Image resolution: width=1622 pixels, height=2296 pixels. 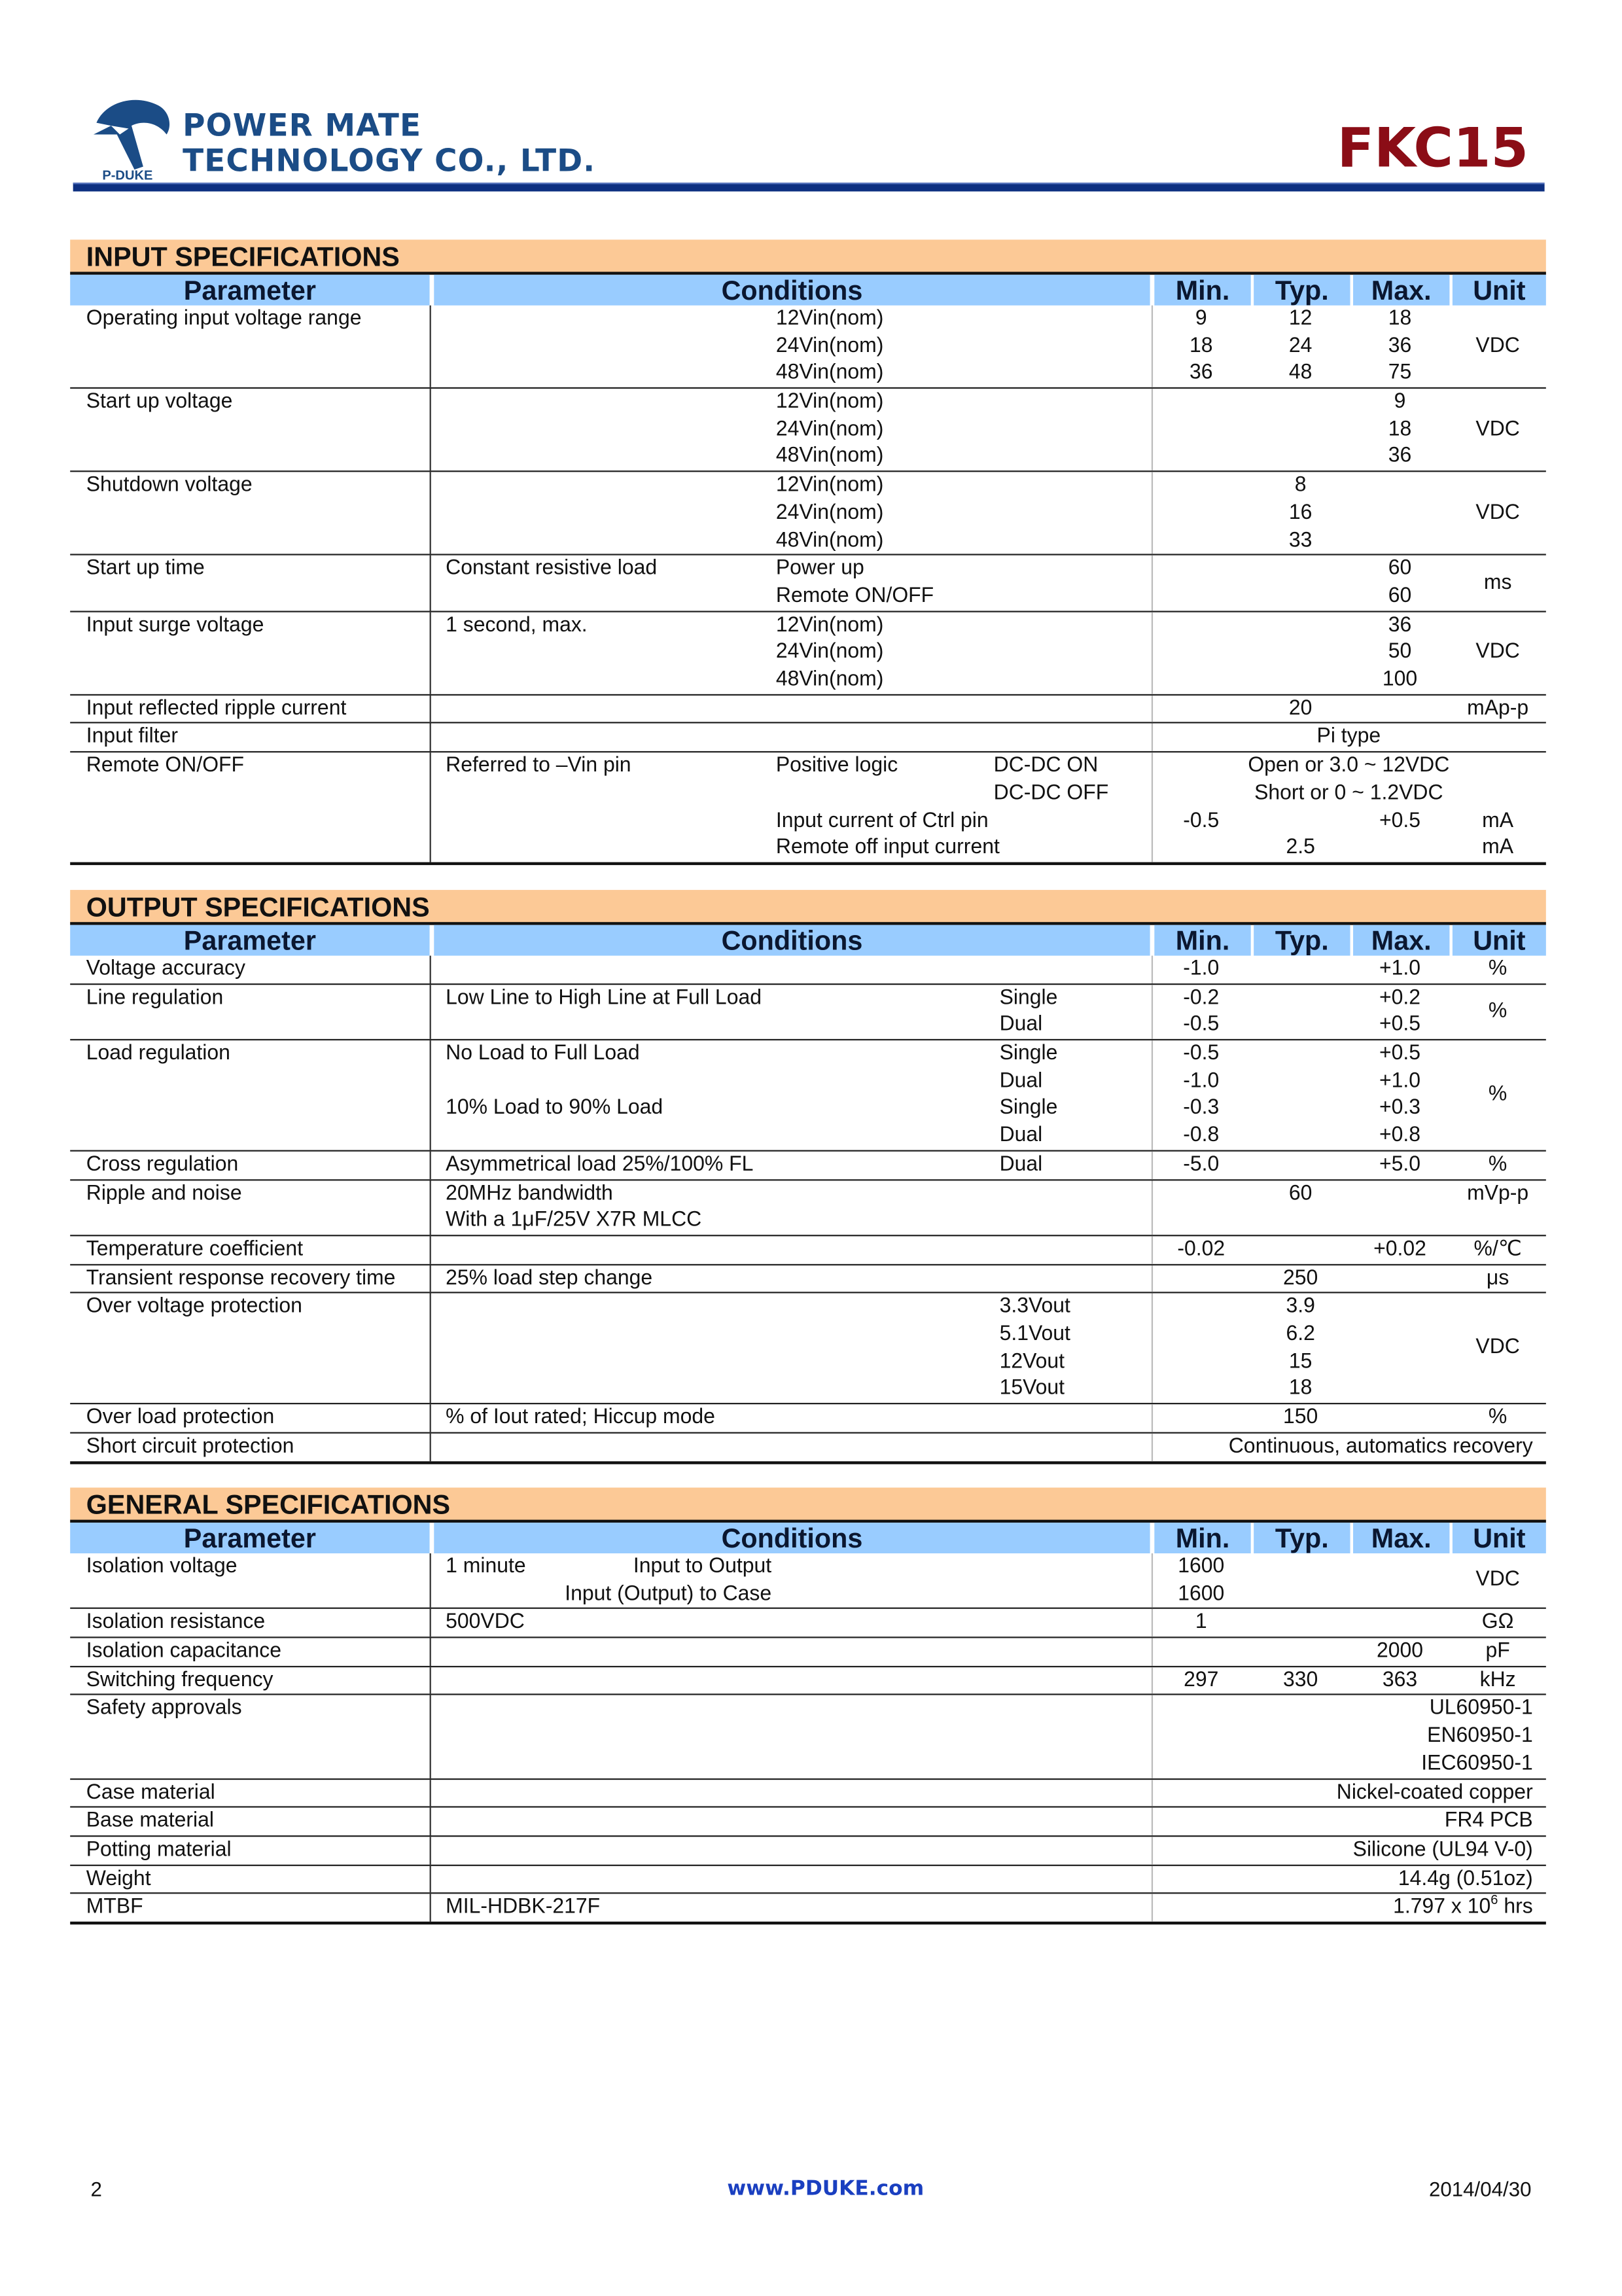 I want to click on value-unit: hrs, so click(x=1515, y=1907).